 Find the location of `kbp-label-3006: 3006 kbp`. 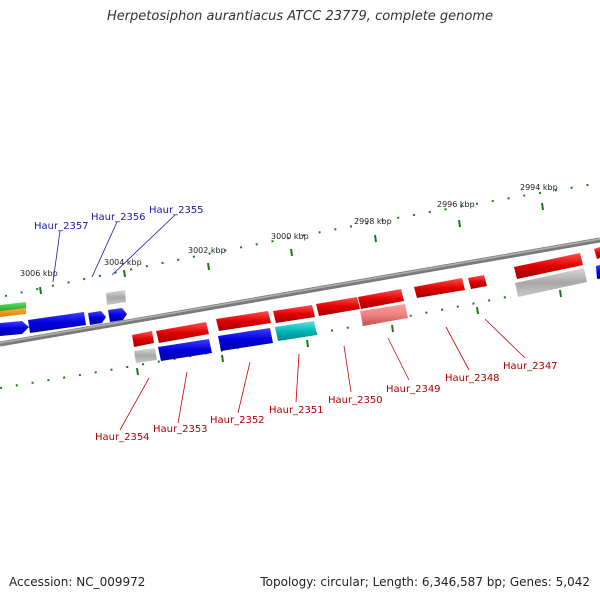

kbp-label-3006: 3006 kbp is located at coordinates (39, 273).